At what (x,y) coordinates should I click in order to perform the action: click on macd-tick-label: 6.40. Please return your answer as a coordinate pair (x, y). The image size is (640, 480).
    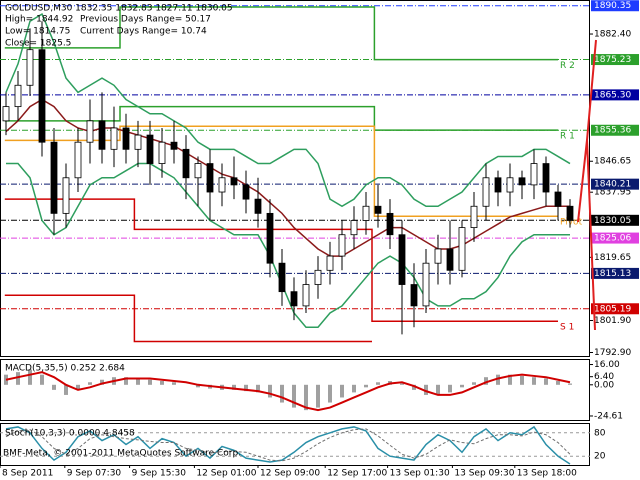
    Looking at the image, I should click on (604, 377).